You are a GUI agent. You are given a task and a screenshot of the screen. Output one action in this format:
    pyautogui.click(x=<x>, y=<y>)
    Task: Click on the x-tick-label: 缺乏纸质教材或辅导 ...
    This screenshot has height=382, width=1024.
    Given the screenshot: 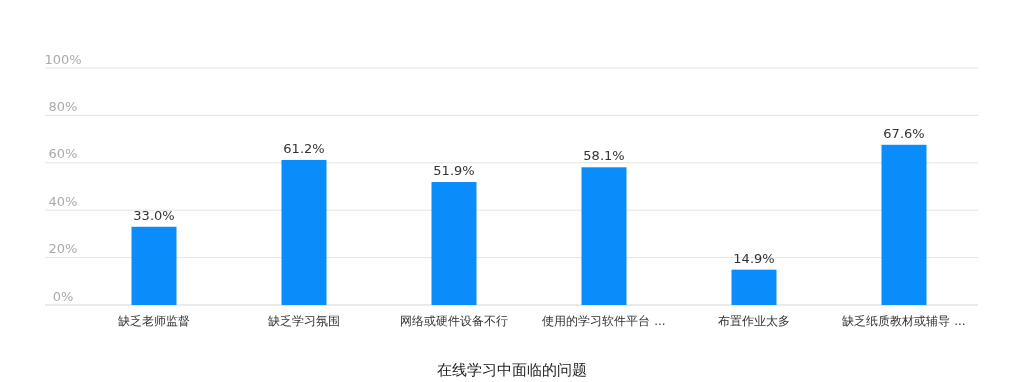 What is the action you would take?
    pyautogui.click(x=904, y=320)
    